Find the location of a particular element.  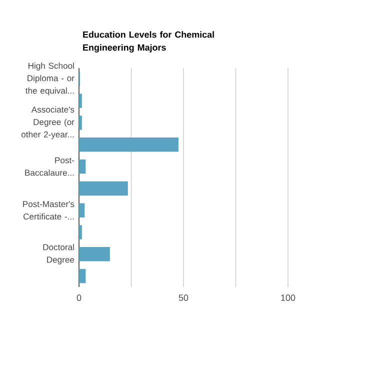

x-tick-label: 0 is located at coordinates (79, 297).